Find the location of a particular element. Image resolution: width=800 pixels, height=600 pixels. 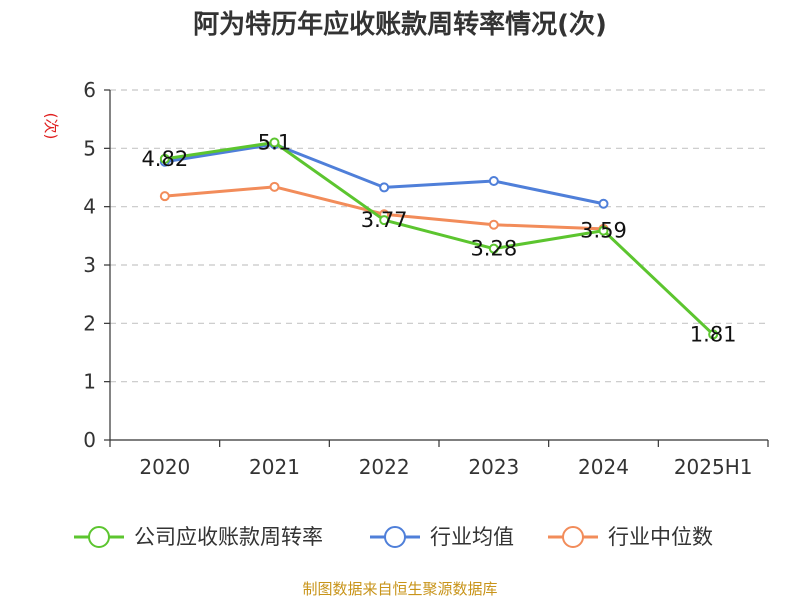

y-tick-label: 0 is located at coordinates (89, 440).